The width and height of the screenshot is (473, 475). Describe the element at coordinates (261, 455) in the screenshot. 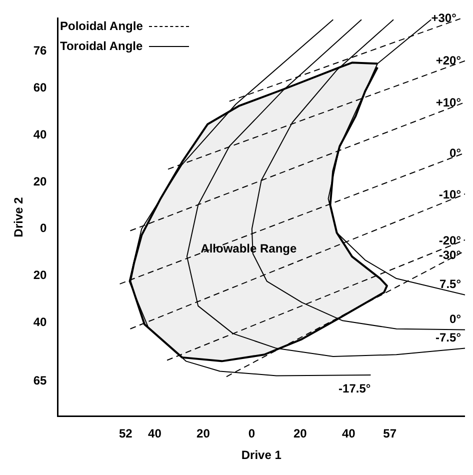

I see `x-axis-title: Drive 1` at that location.